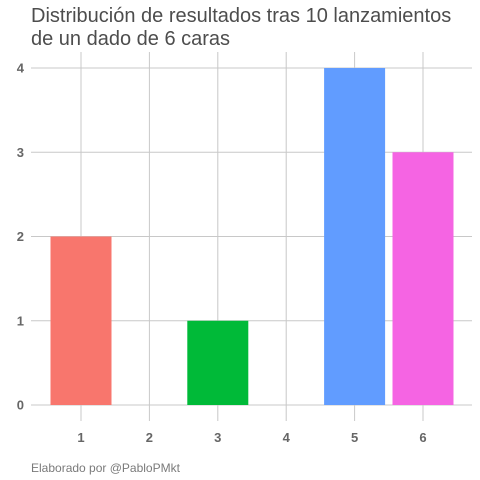 Image resolution: width=480 pixels, height=480 pixels. I want to click on x-tick-label: 4, so click(287, 437).